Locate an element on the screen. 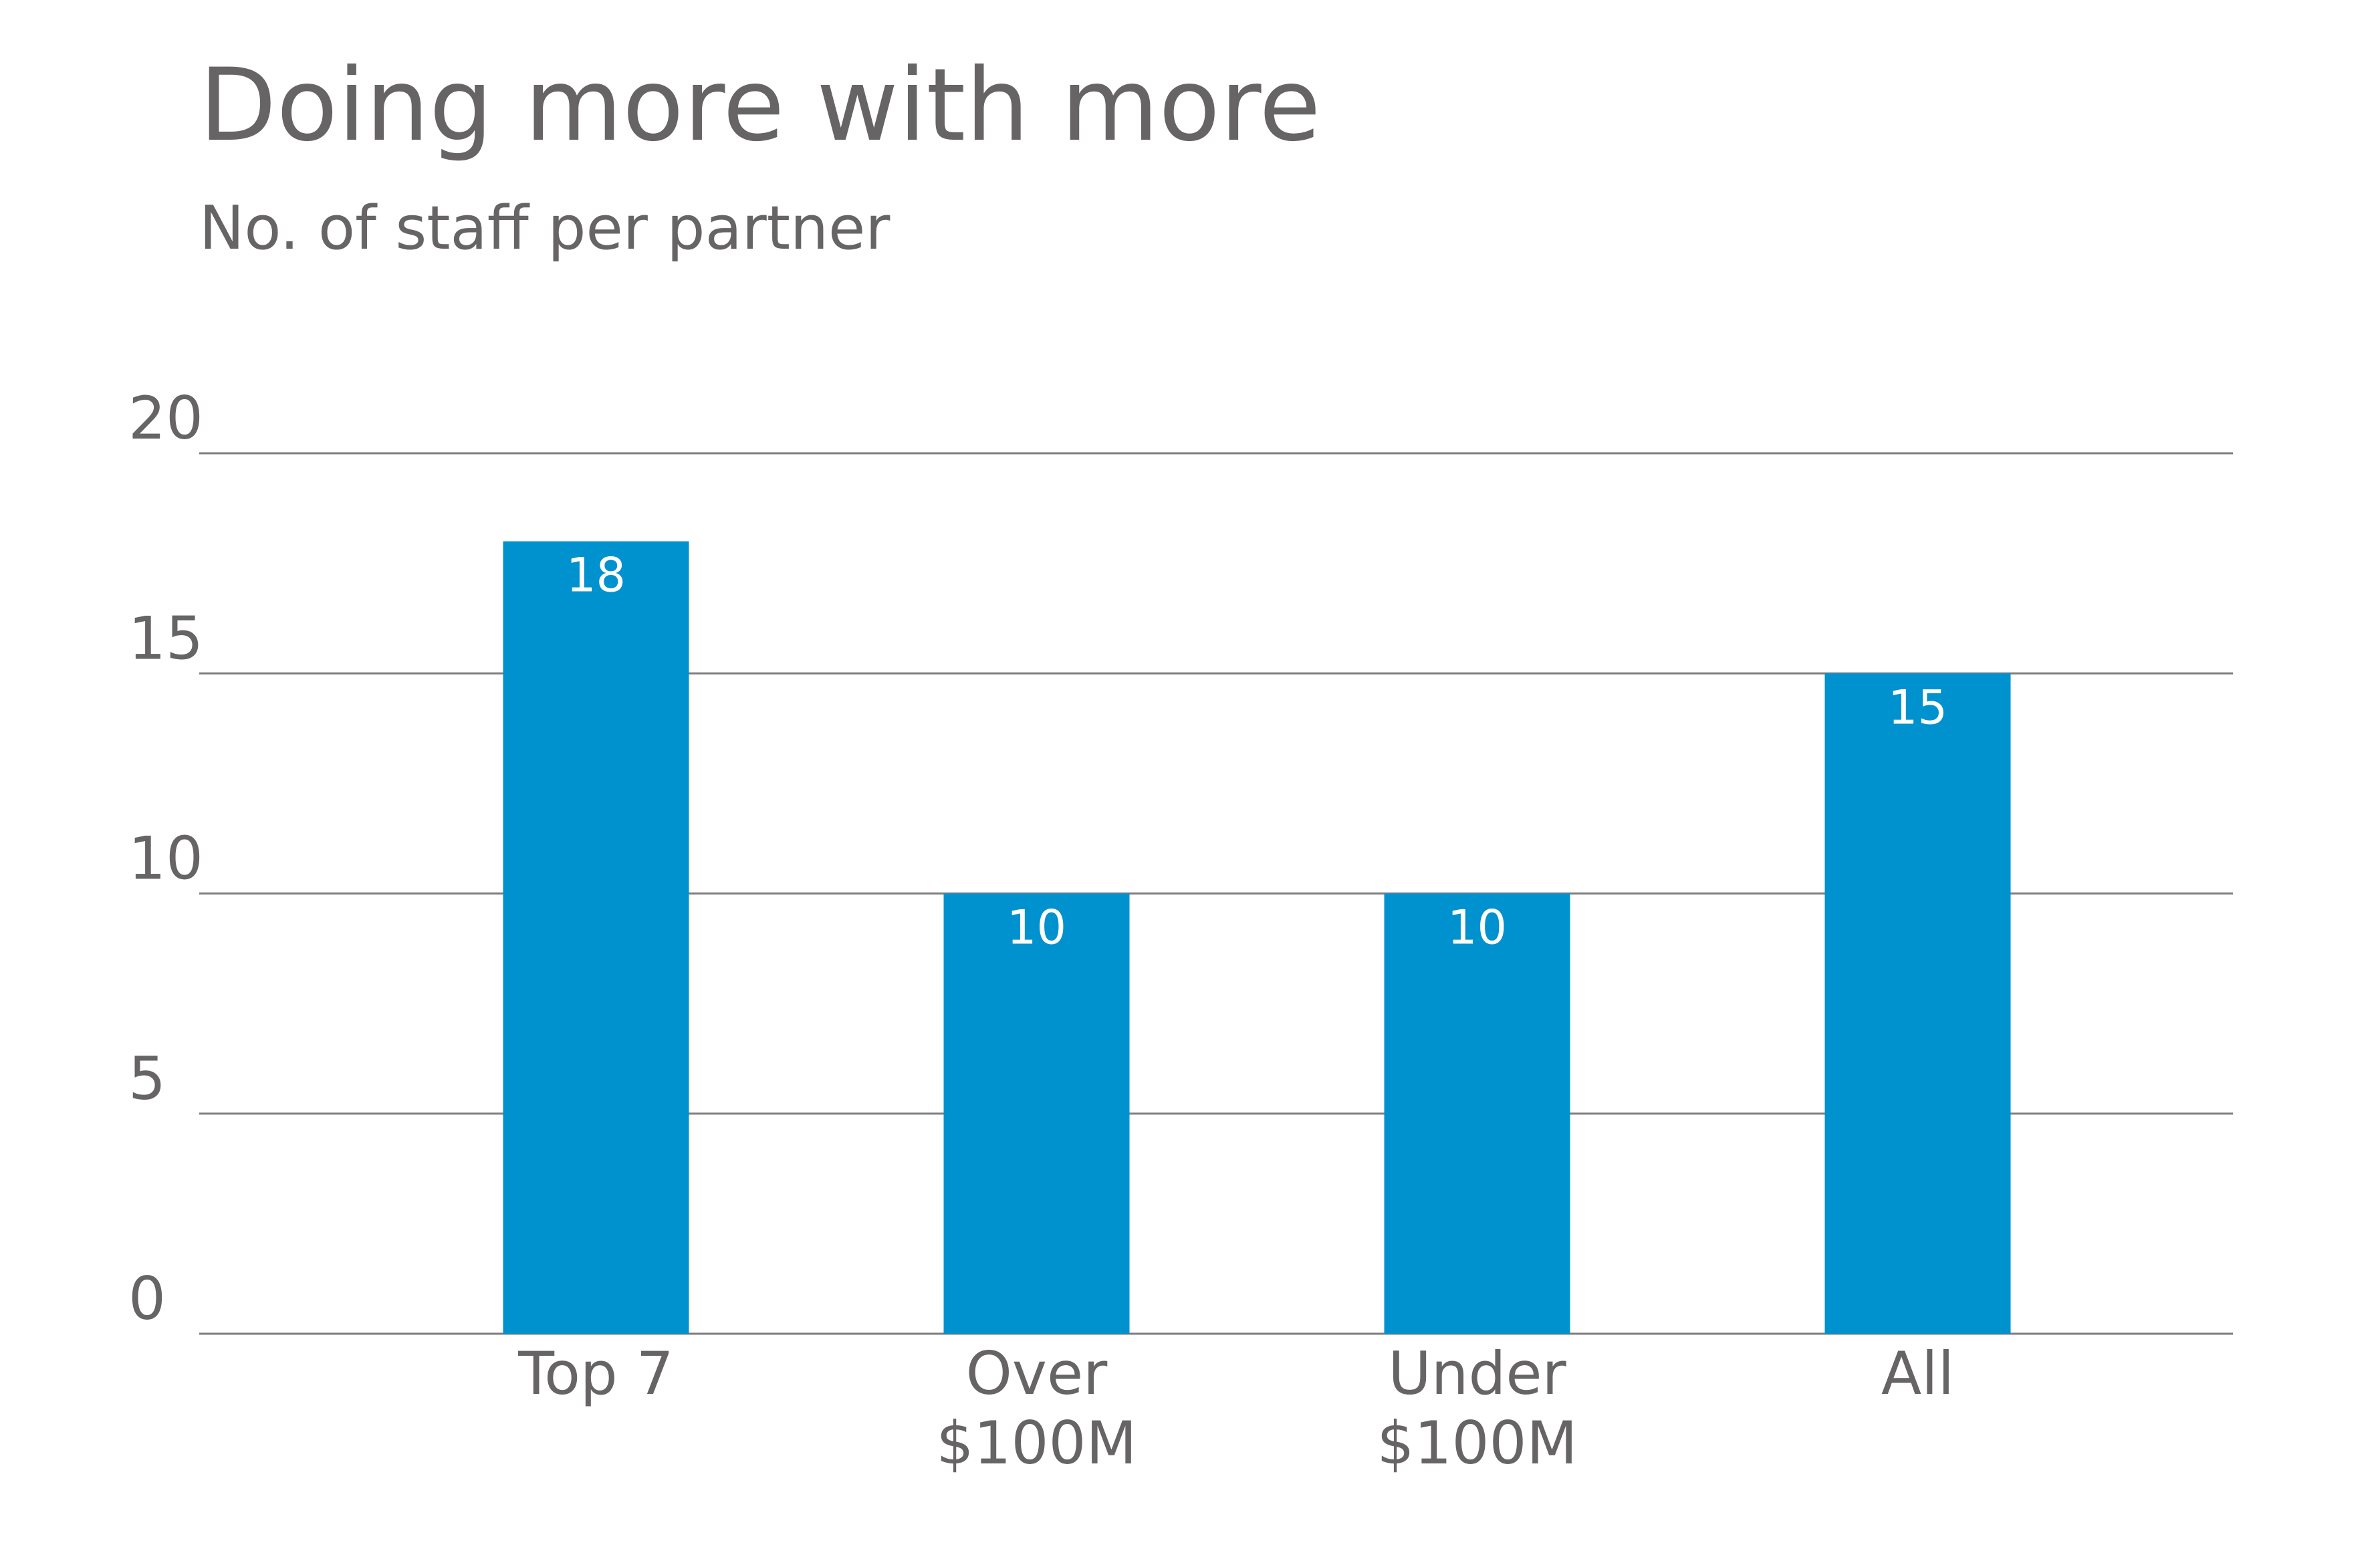 The height and width of the screenshot is (1551, 2380). data-label-3: 15 is located at coordinates (1917, 707).